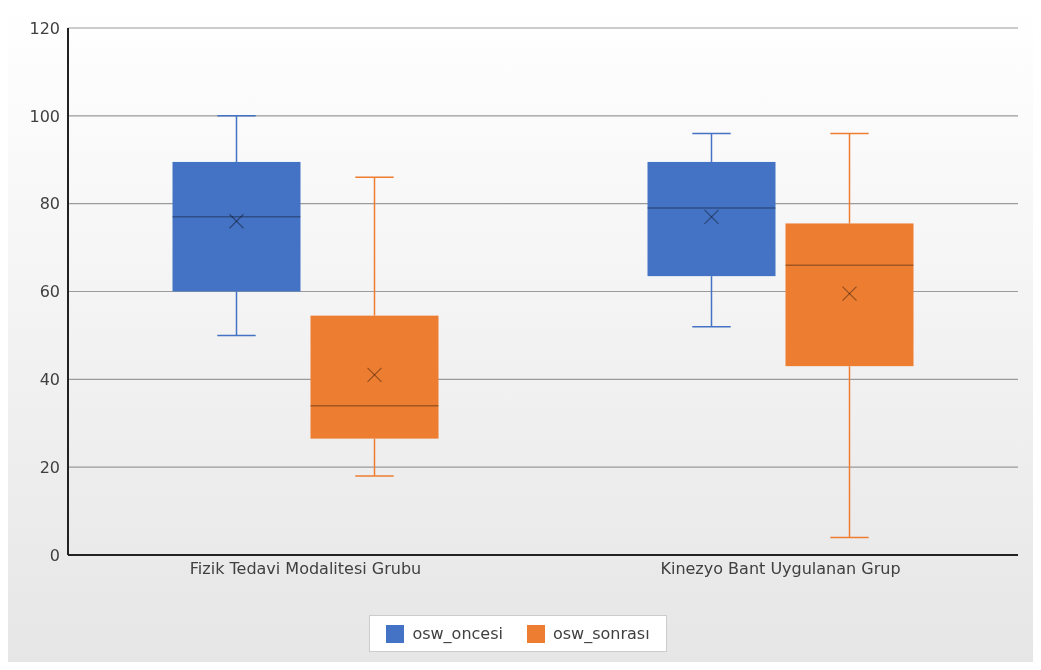 The height and width of the screenshot is (670, 1041). I want to click on y-tick-label: 20, so click(49, 467).